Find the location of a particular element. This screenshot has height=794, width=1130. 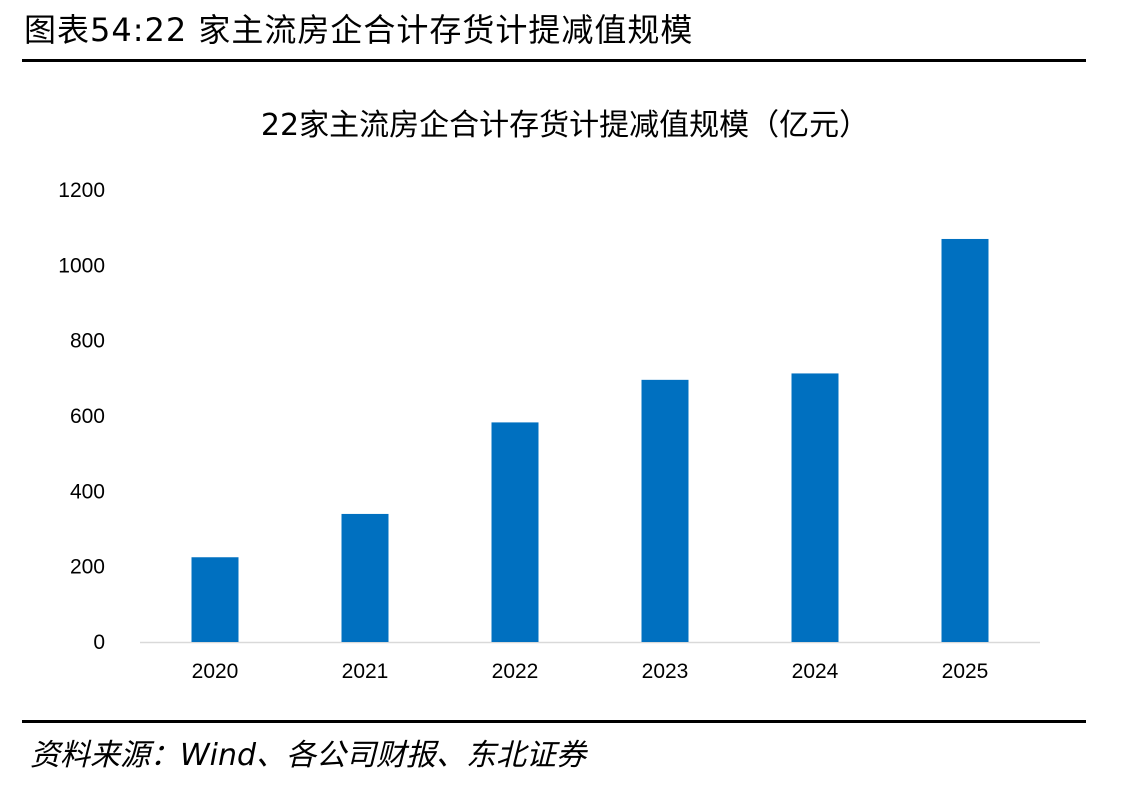

y-tick-label: 1000 is located at coordinates (81, 265).